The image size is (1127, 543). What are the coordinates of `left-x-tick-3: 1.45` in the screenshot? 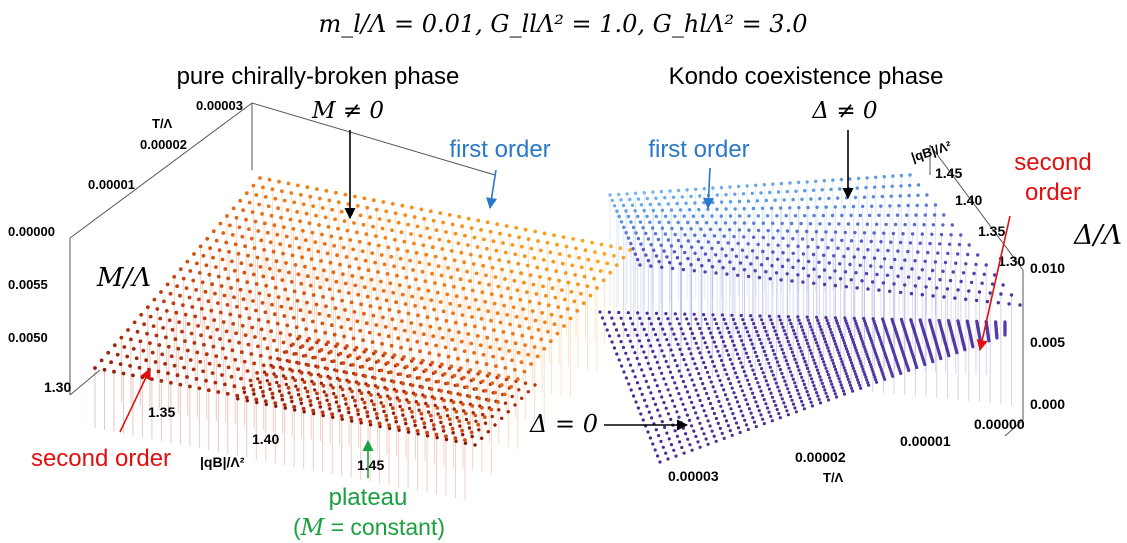 It's located at (370, 465).